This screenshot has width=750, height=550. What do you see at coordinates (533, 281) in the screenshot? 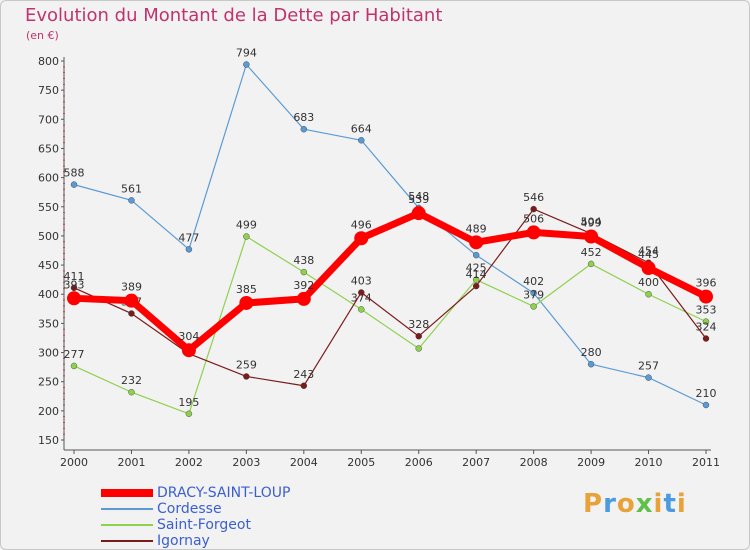
I see `data-label: 402` at bounding box center [533, 281].